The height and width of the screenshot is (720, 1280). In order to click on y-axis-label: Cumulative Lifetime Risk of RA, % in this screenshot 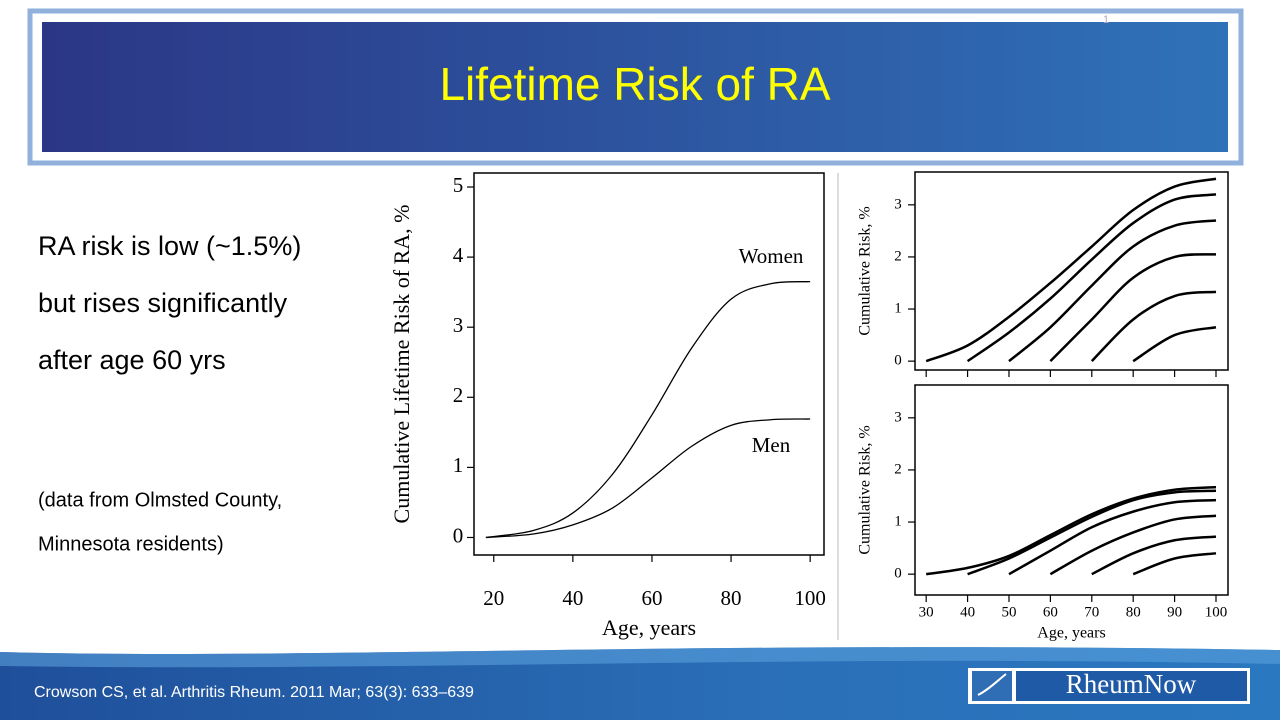, I will do `click(401, 364)`.